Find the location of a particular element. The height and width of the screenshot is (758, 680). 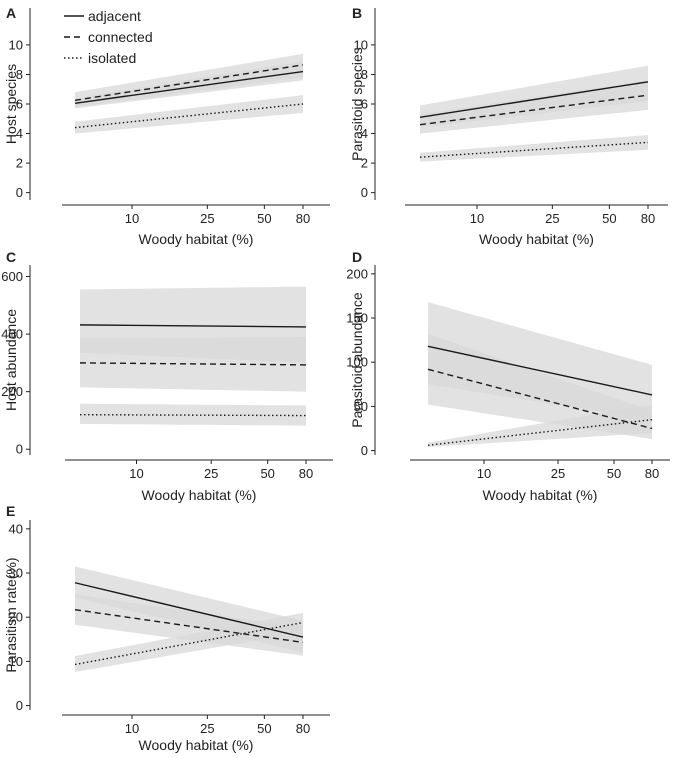

y-axis-label: Parasitism rate(%) is located at coordinates (11, 614).